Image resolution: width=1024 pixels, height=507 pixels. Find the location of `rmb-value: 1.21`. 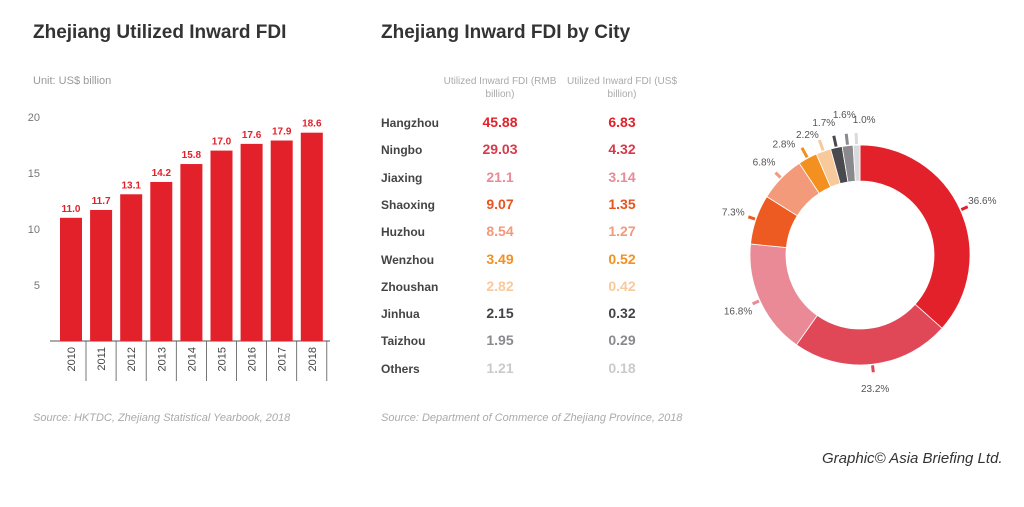

rmb-value: 1.21 is located at coordinates (500, 367).